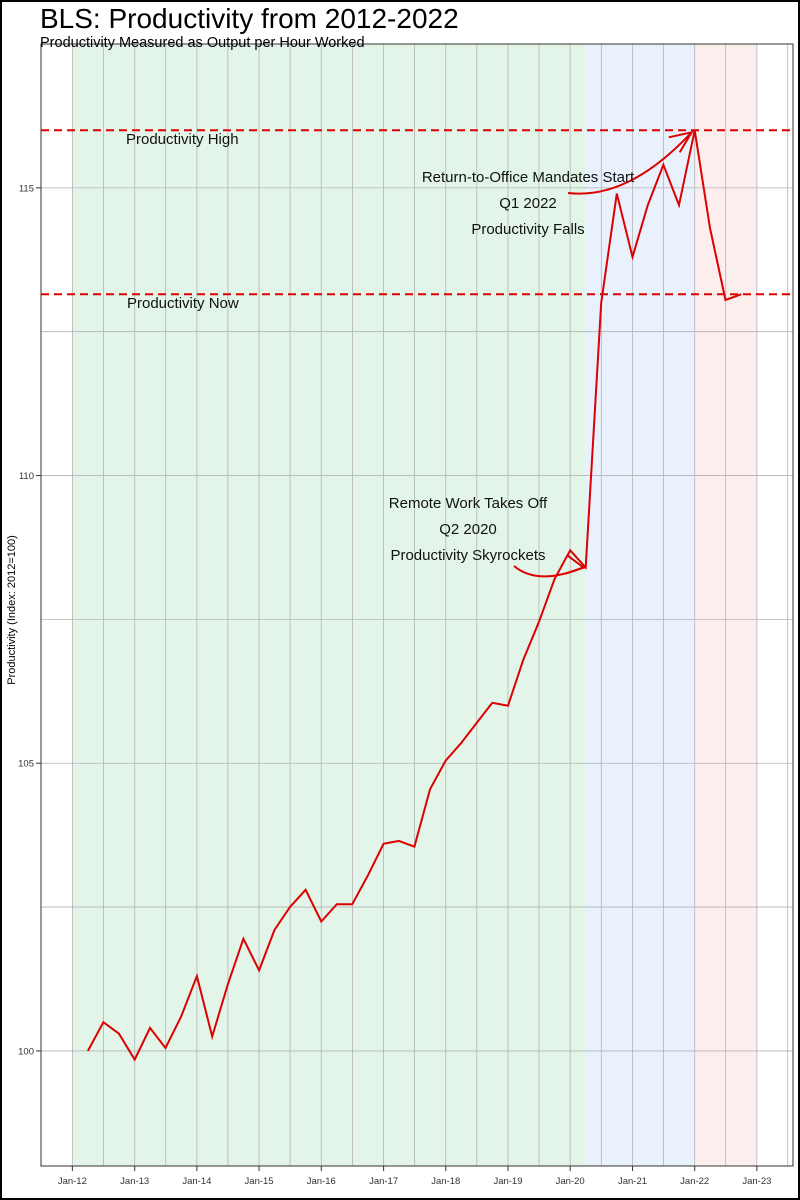 This screenshot has height=1200, width=800. What do you see at coordinates (183, 303) in the screenshot?
I see `productivity-now-label-line-1: Productivity Now` at bounding box center [183, 303].